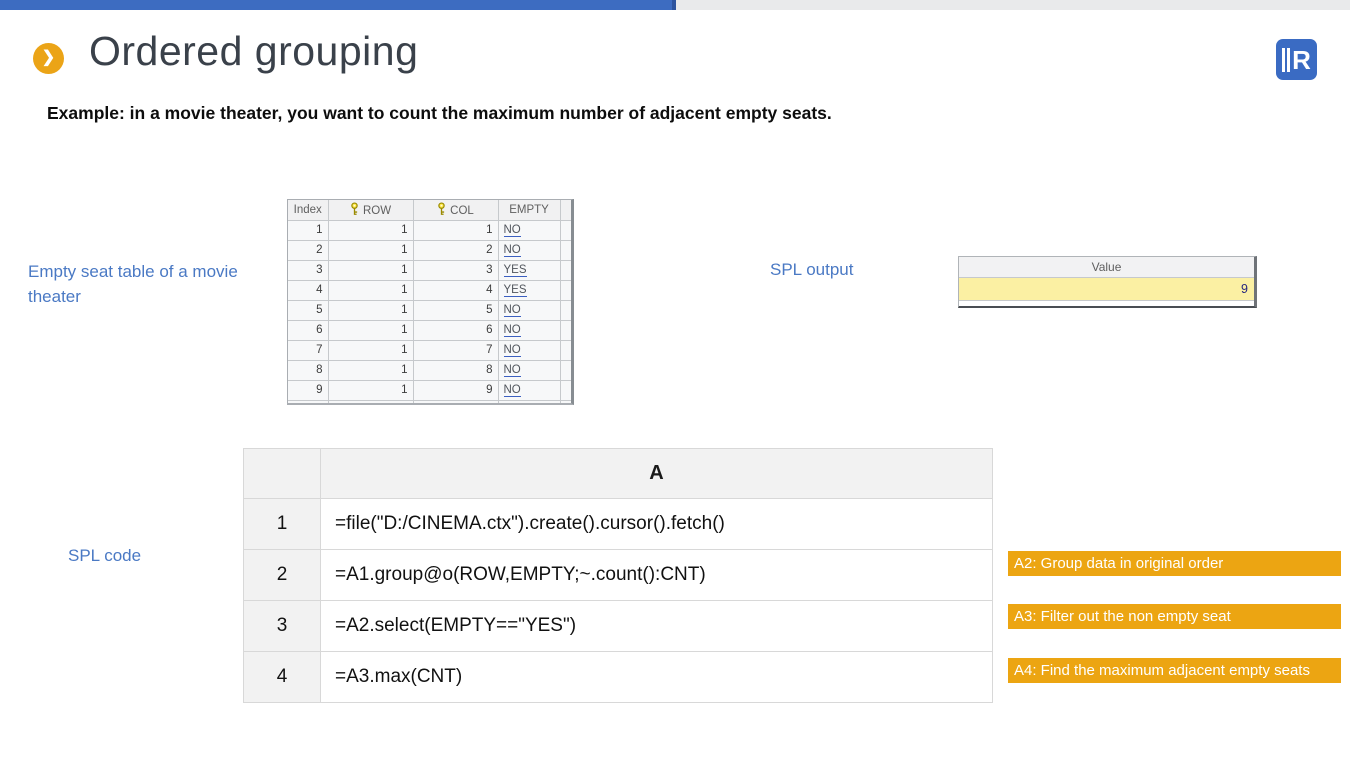 The width and height of the screenshot is (1350, 759). I want to click on seat-table-caption: Empty seat table of a movie theater, so click(133, 284).